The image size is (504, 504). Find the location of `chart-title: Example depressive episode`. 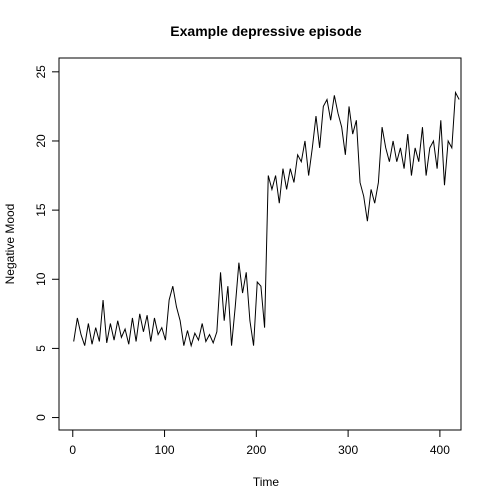

chart-title: Example depressive episode is located at coordinates (266, 31).